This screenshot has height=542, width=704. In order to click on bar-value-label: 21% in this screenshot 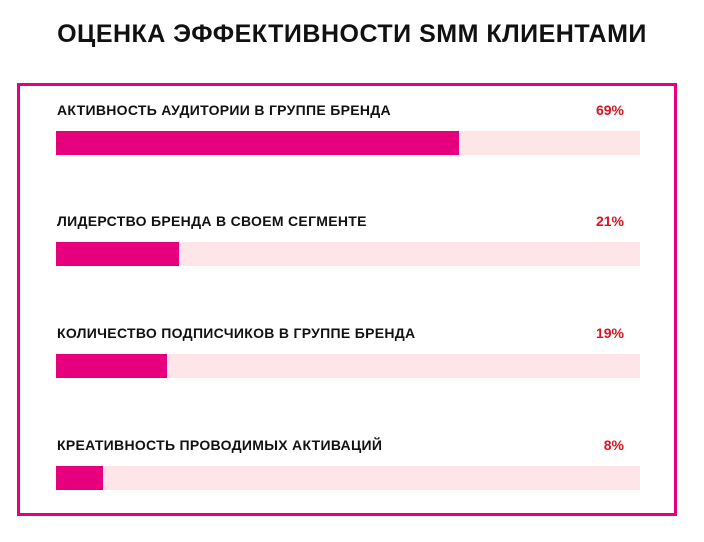, I will do `click(609, 221)`.